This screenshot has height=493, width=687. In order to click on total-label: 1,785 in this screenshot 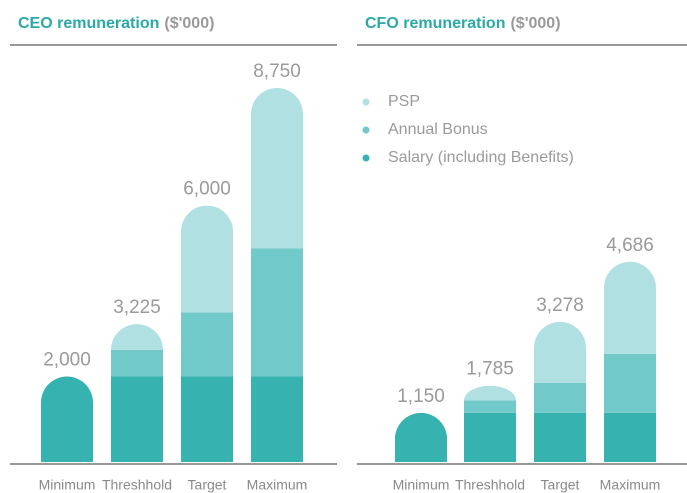, I will do `click(490, 369)`.